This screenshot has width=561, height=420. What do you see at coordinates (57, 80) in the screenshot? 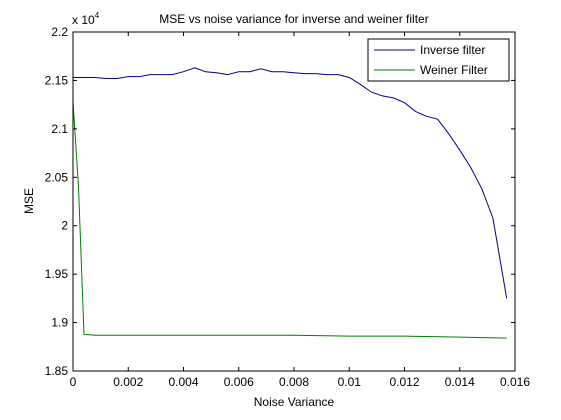
I see `y-tick-label: 2.15` at bounding box center [57, 80].